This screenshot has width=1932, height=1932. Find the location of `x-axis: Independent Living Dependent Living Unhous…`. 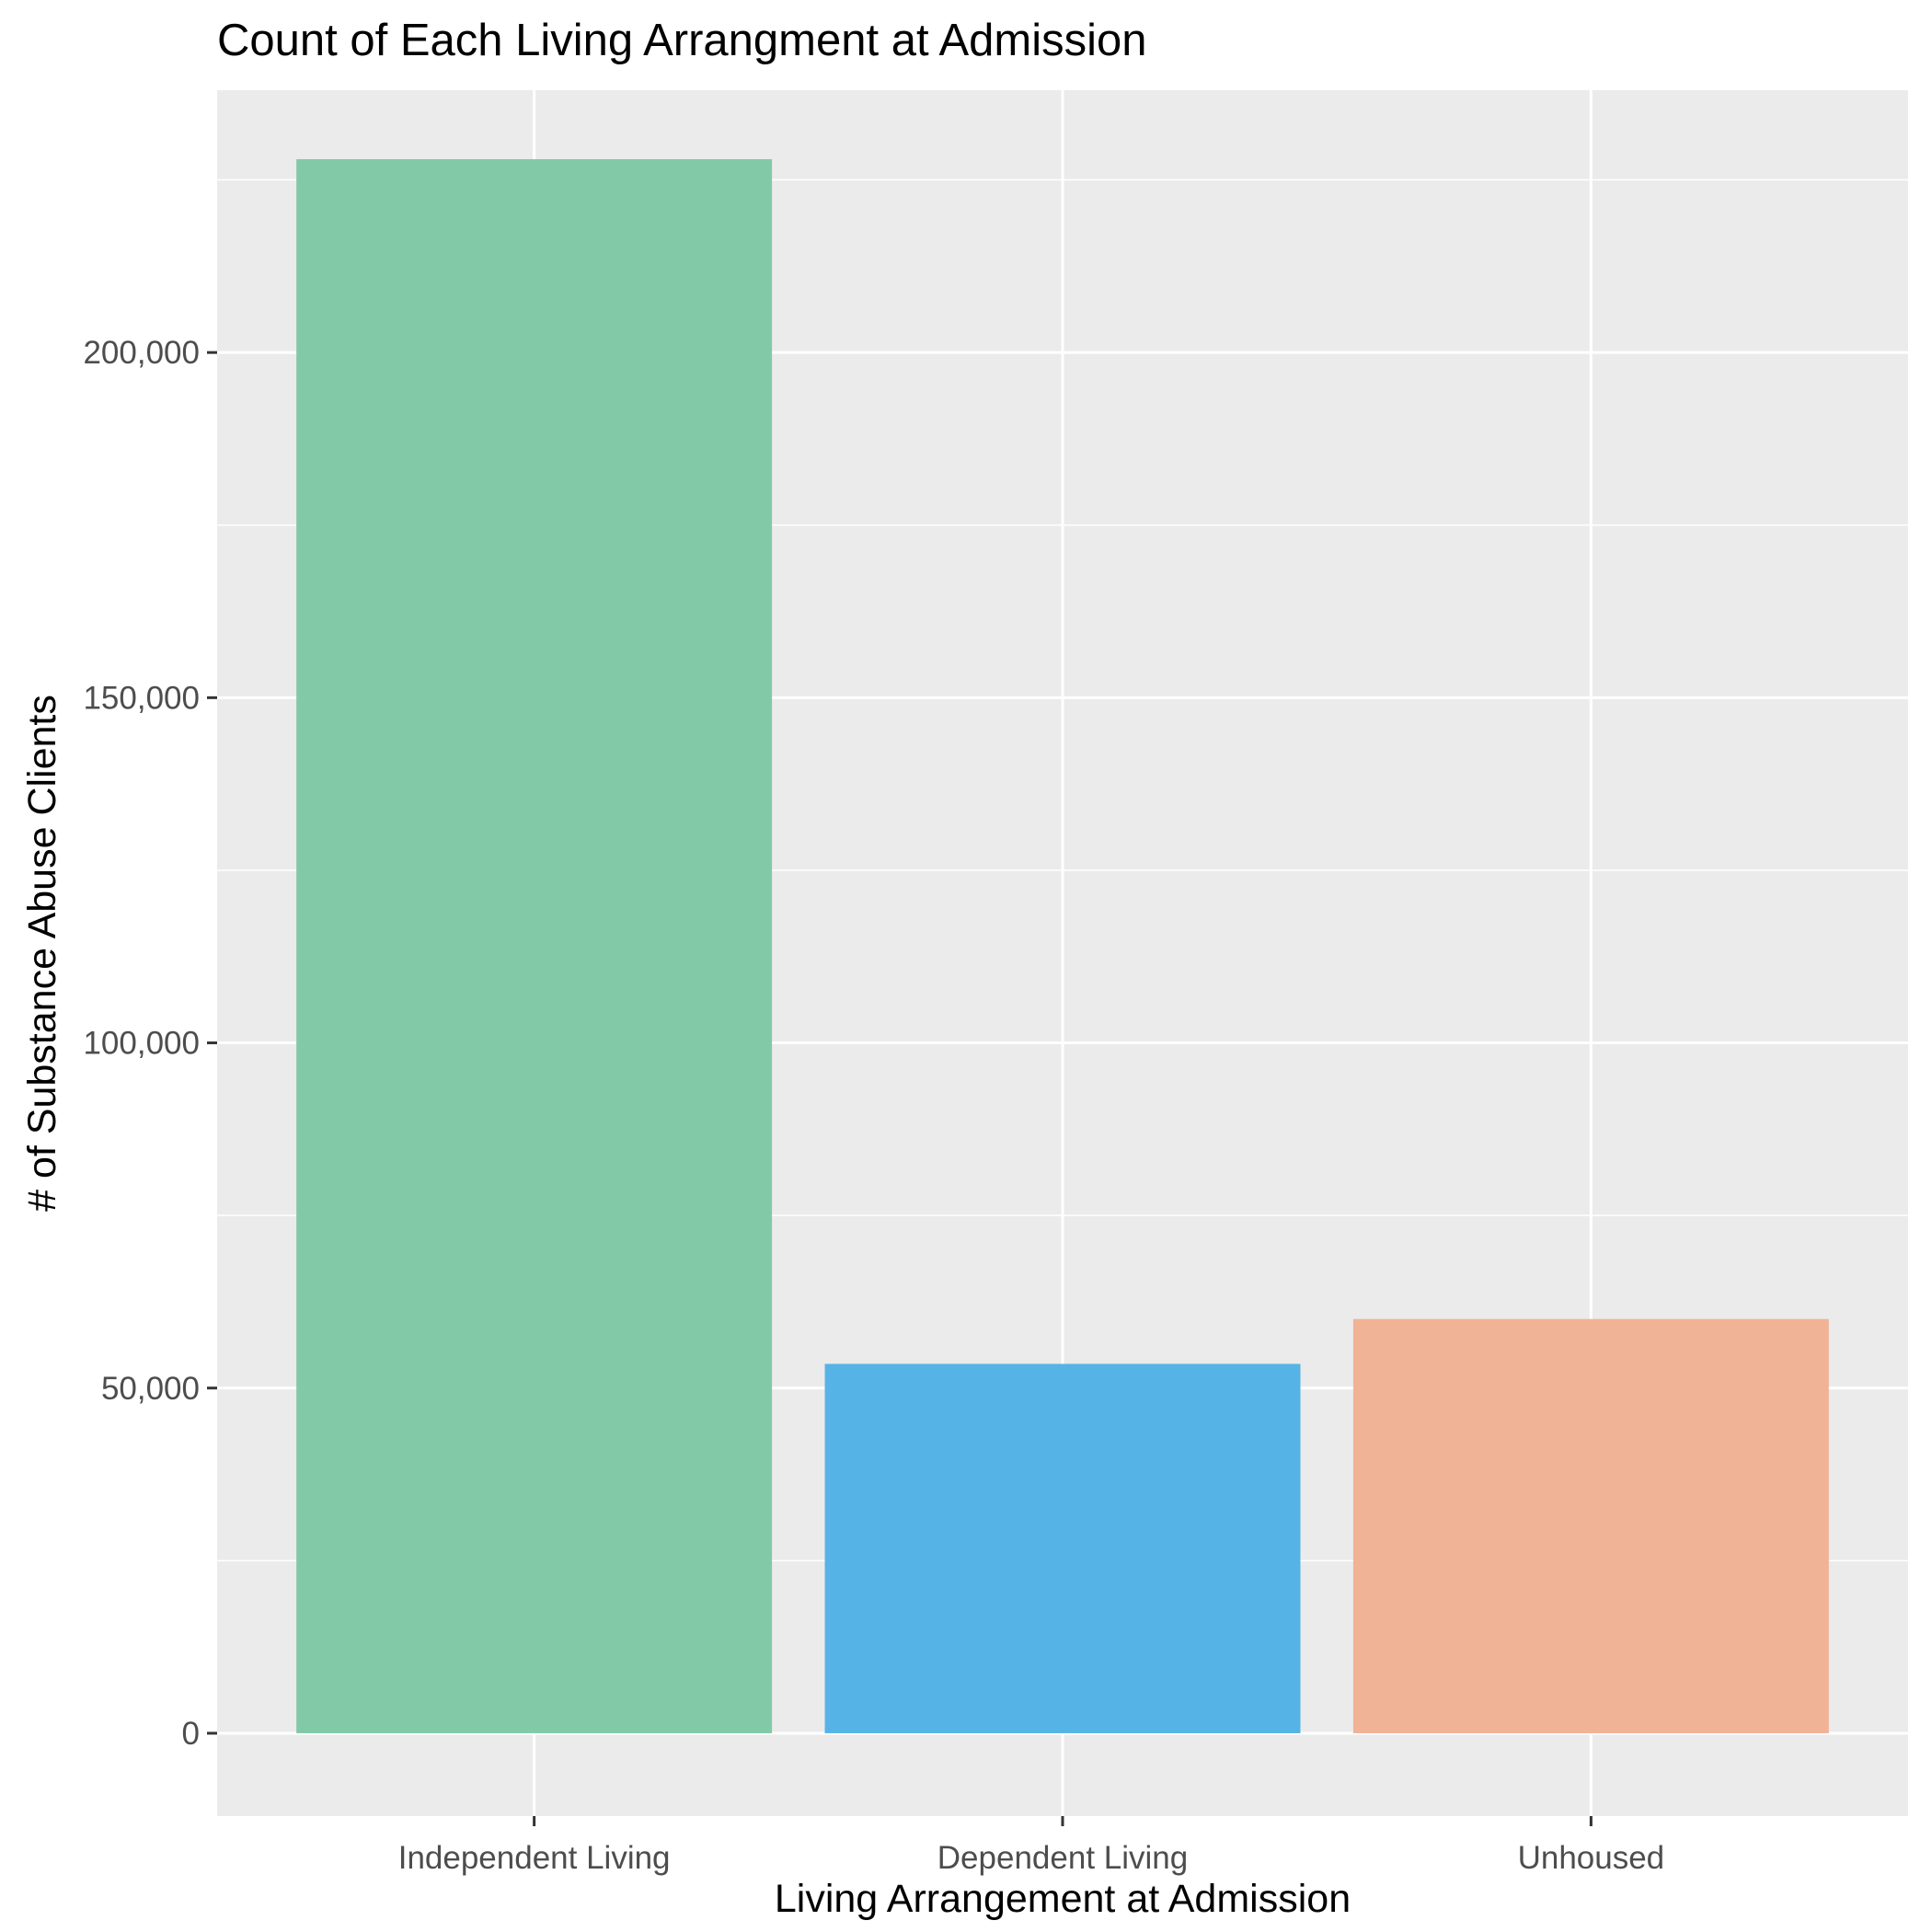

x-axis: Independent Living Dependent Living Unhous… is located at coordinates (1031, 1846).